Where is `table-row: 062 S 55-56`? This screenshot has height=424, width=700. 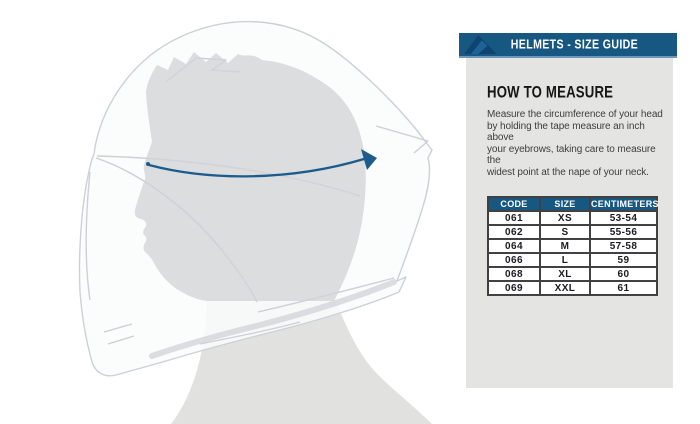 table-row: 062 S 55-56 is located at coordinates (572, 232).